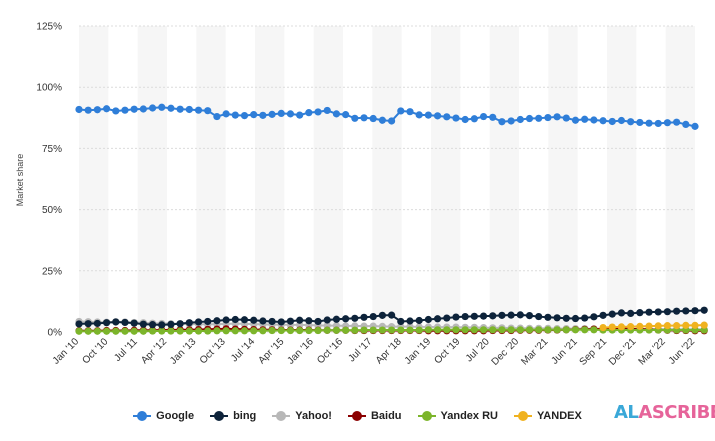  I want to click on legend-item: Google, so click(163, 416).